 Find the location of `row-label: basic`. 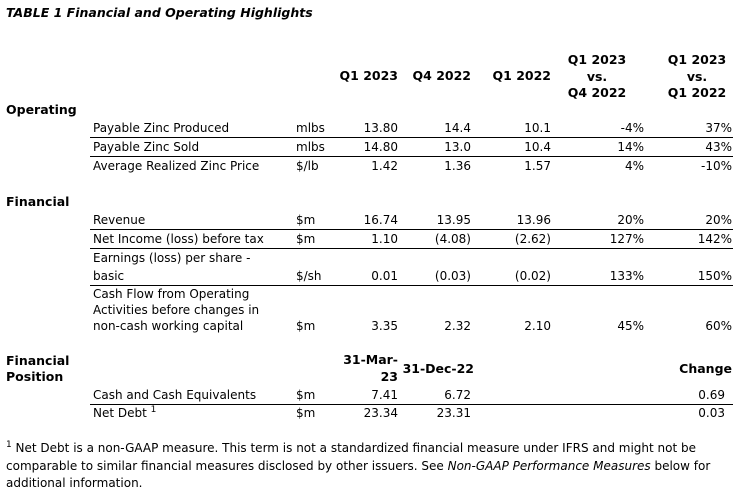

row-label: basic is located at coordinates (109, 276).